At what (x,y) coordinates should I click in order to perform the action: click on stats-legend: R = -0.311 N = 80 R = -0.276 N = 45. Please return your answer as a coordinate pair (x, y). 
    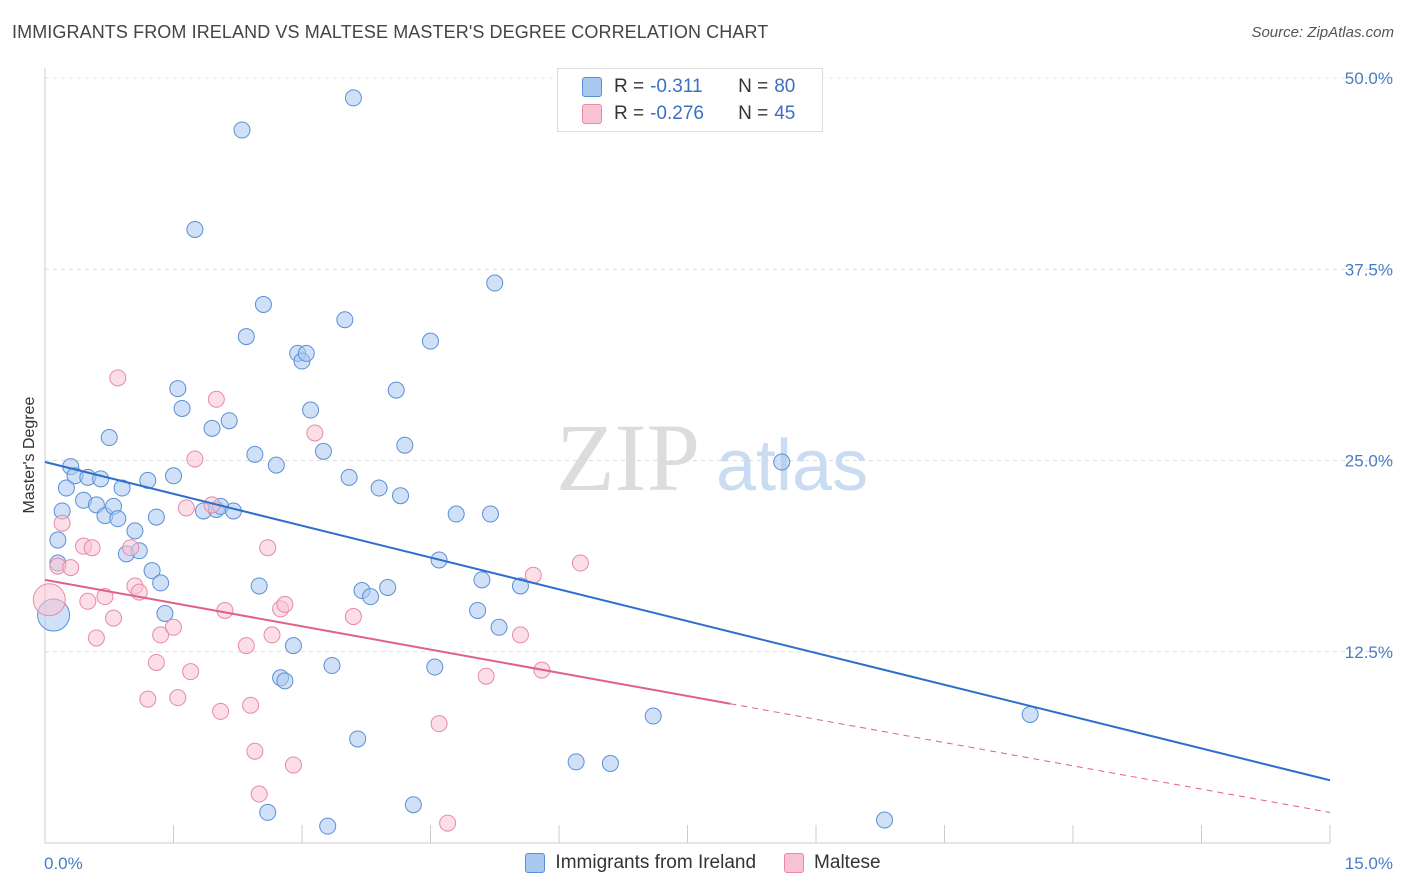
    Looking at the image, I should click on (690, 100).